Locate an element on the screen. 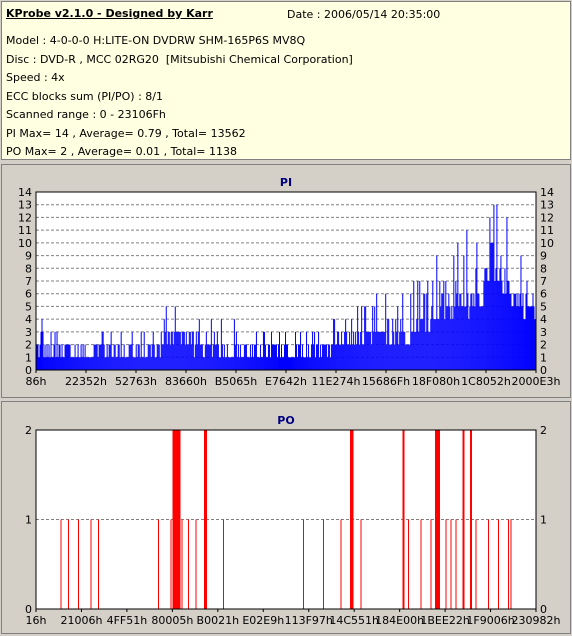 The width and height of the screenshot is (572, 636). y-tick-label-left: 5 is located at coordinates (28, 306).